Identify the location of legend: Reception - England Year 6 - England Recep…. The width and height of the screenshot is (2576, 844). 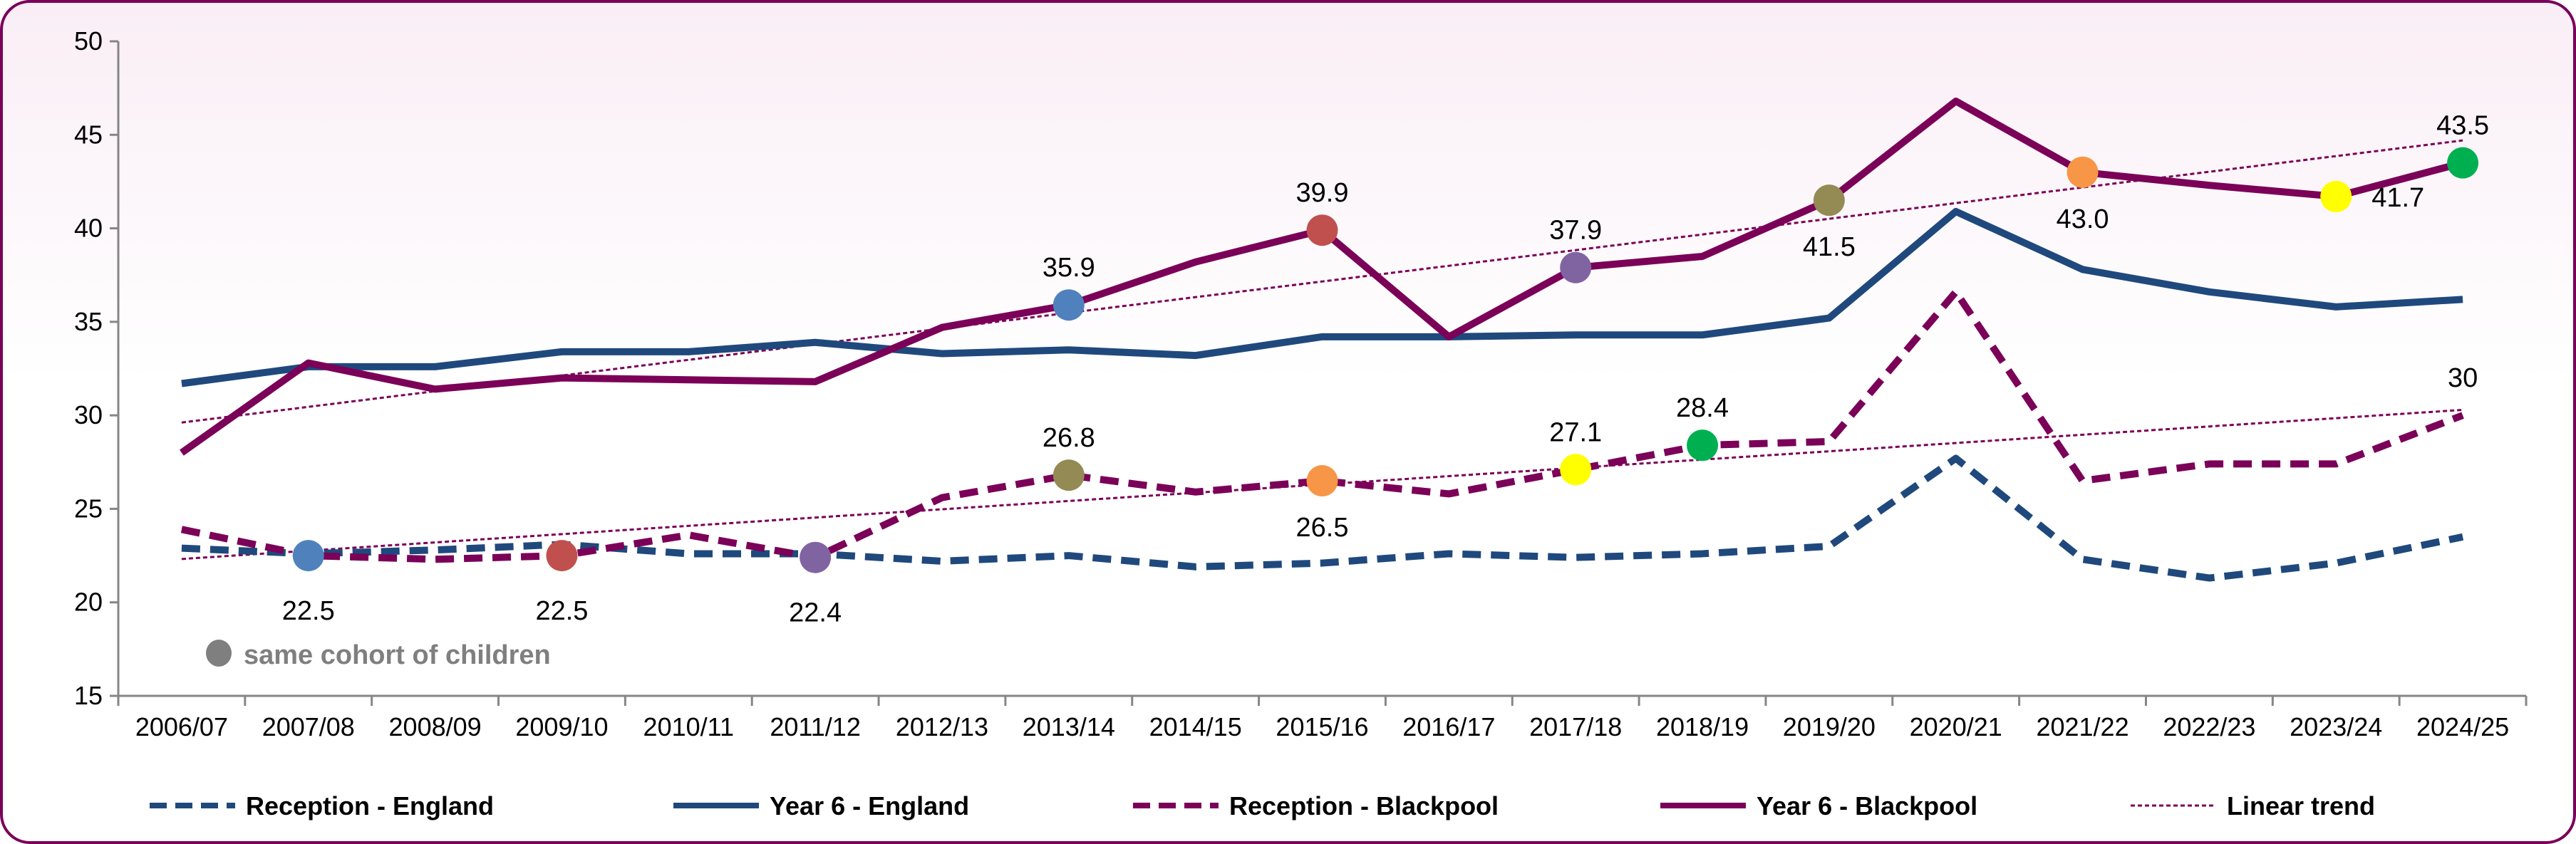
(1263, 805).